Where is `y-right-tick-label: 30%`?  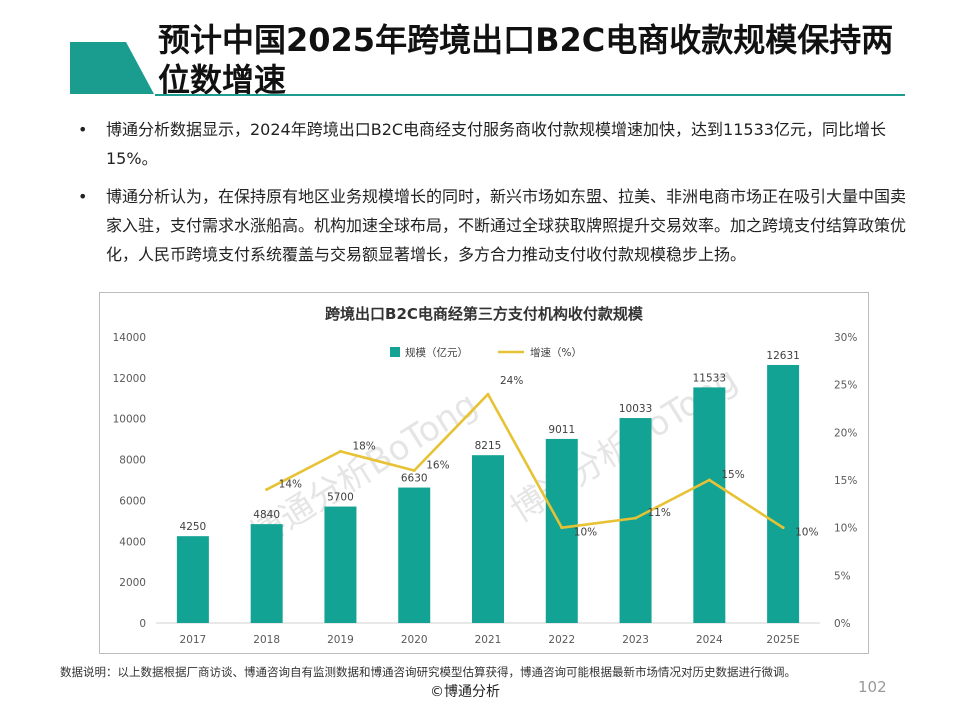
y-right-tick-label: 30% is located at coordinates (845, 338).